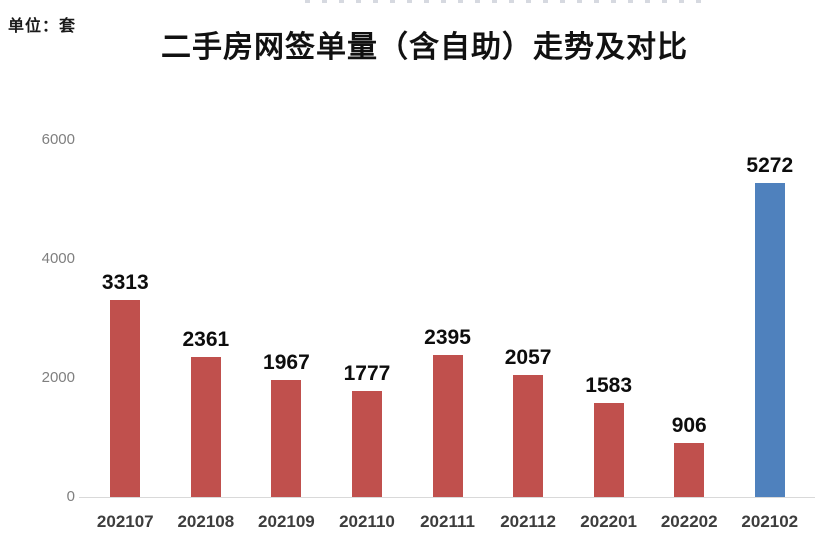  Describe the element at coordinates (206, 339) in the screenshot. I see `bar-value-label: 2361` at that location.